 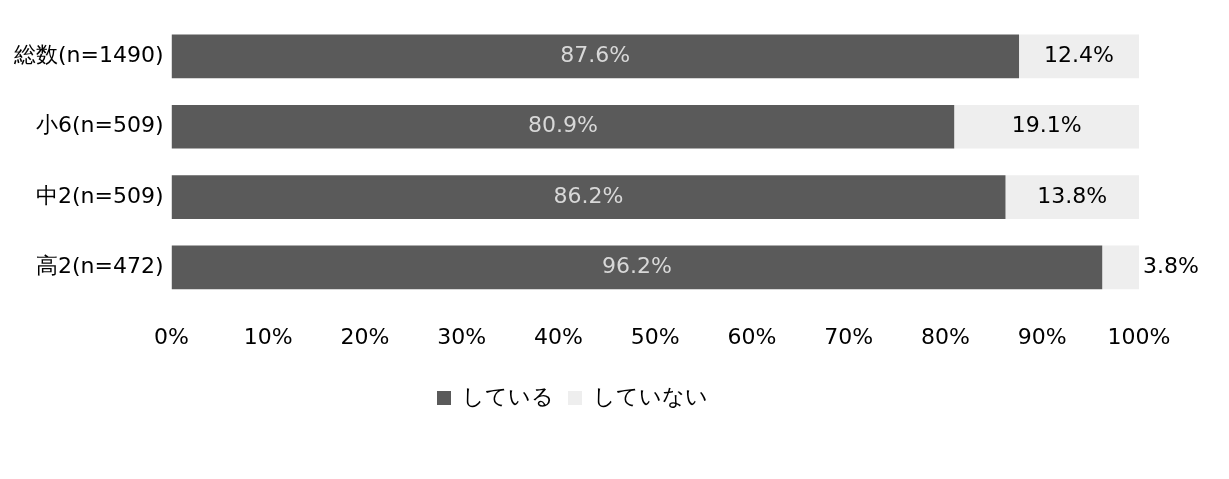 I want to click on y-tick-label: 総数(n=1490), so click(x=88, y=55).